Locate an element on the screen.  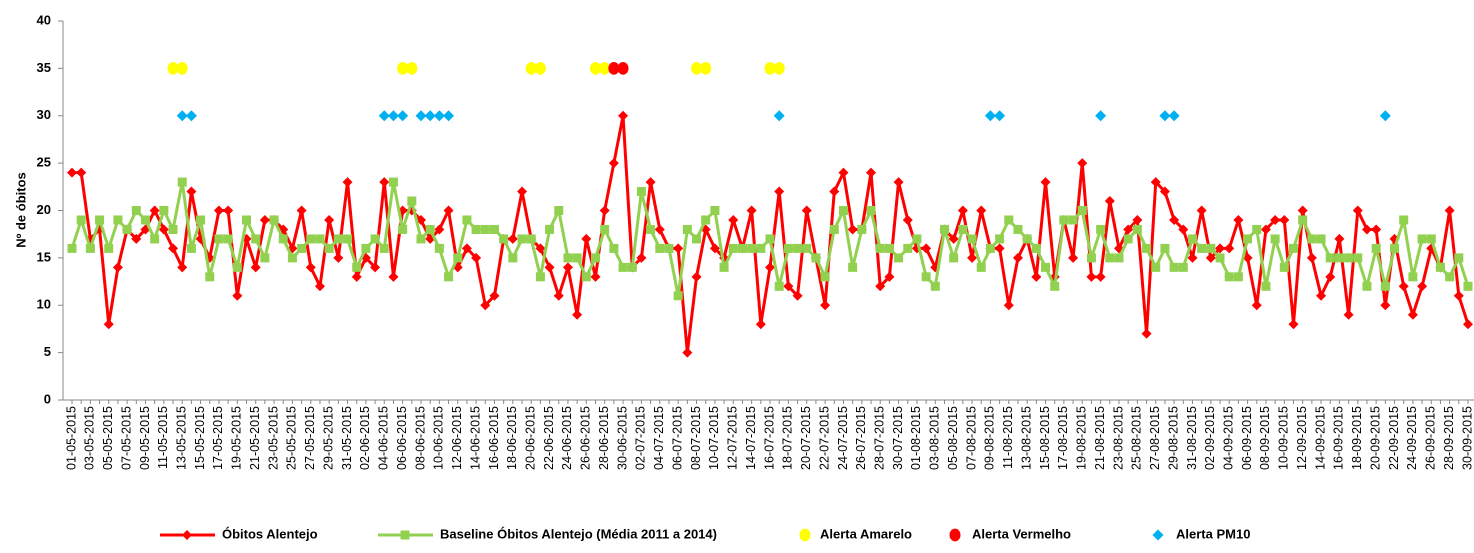
x-tick-label: 02-09-2015 is located at coordinates (1210, 438).